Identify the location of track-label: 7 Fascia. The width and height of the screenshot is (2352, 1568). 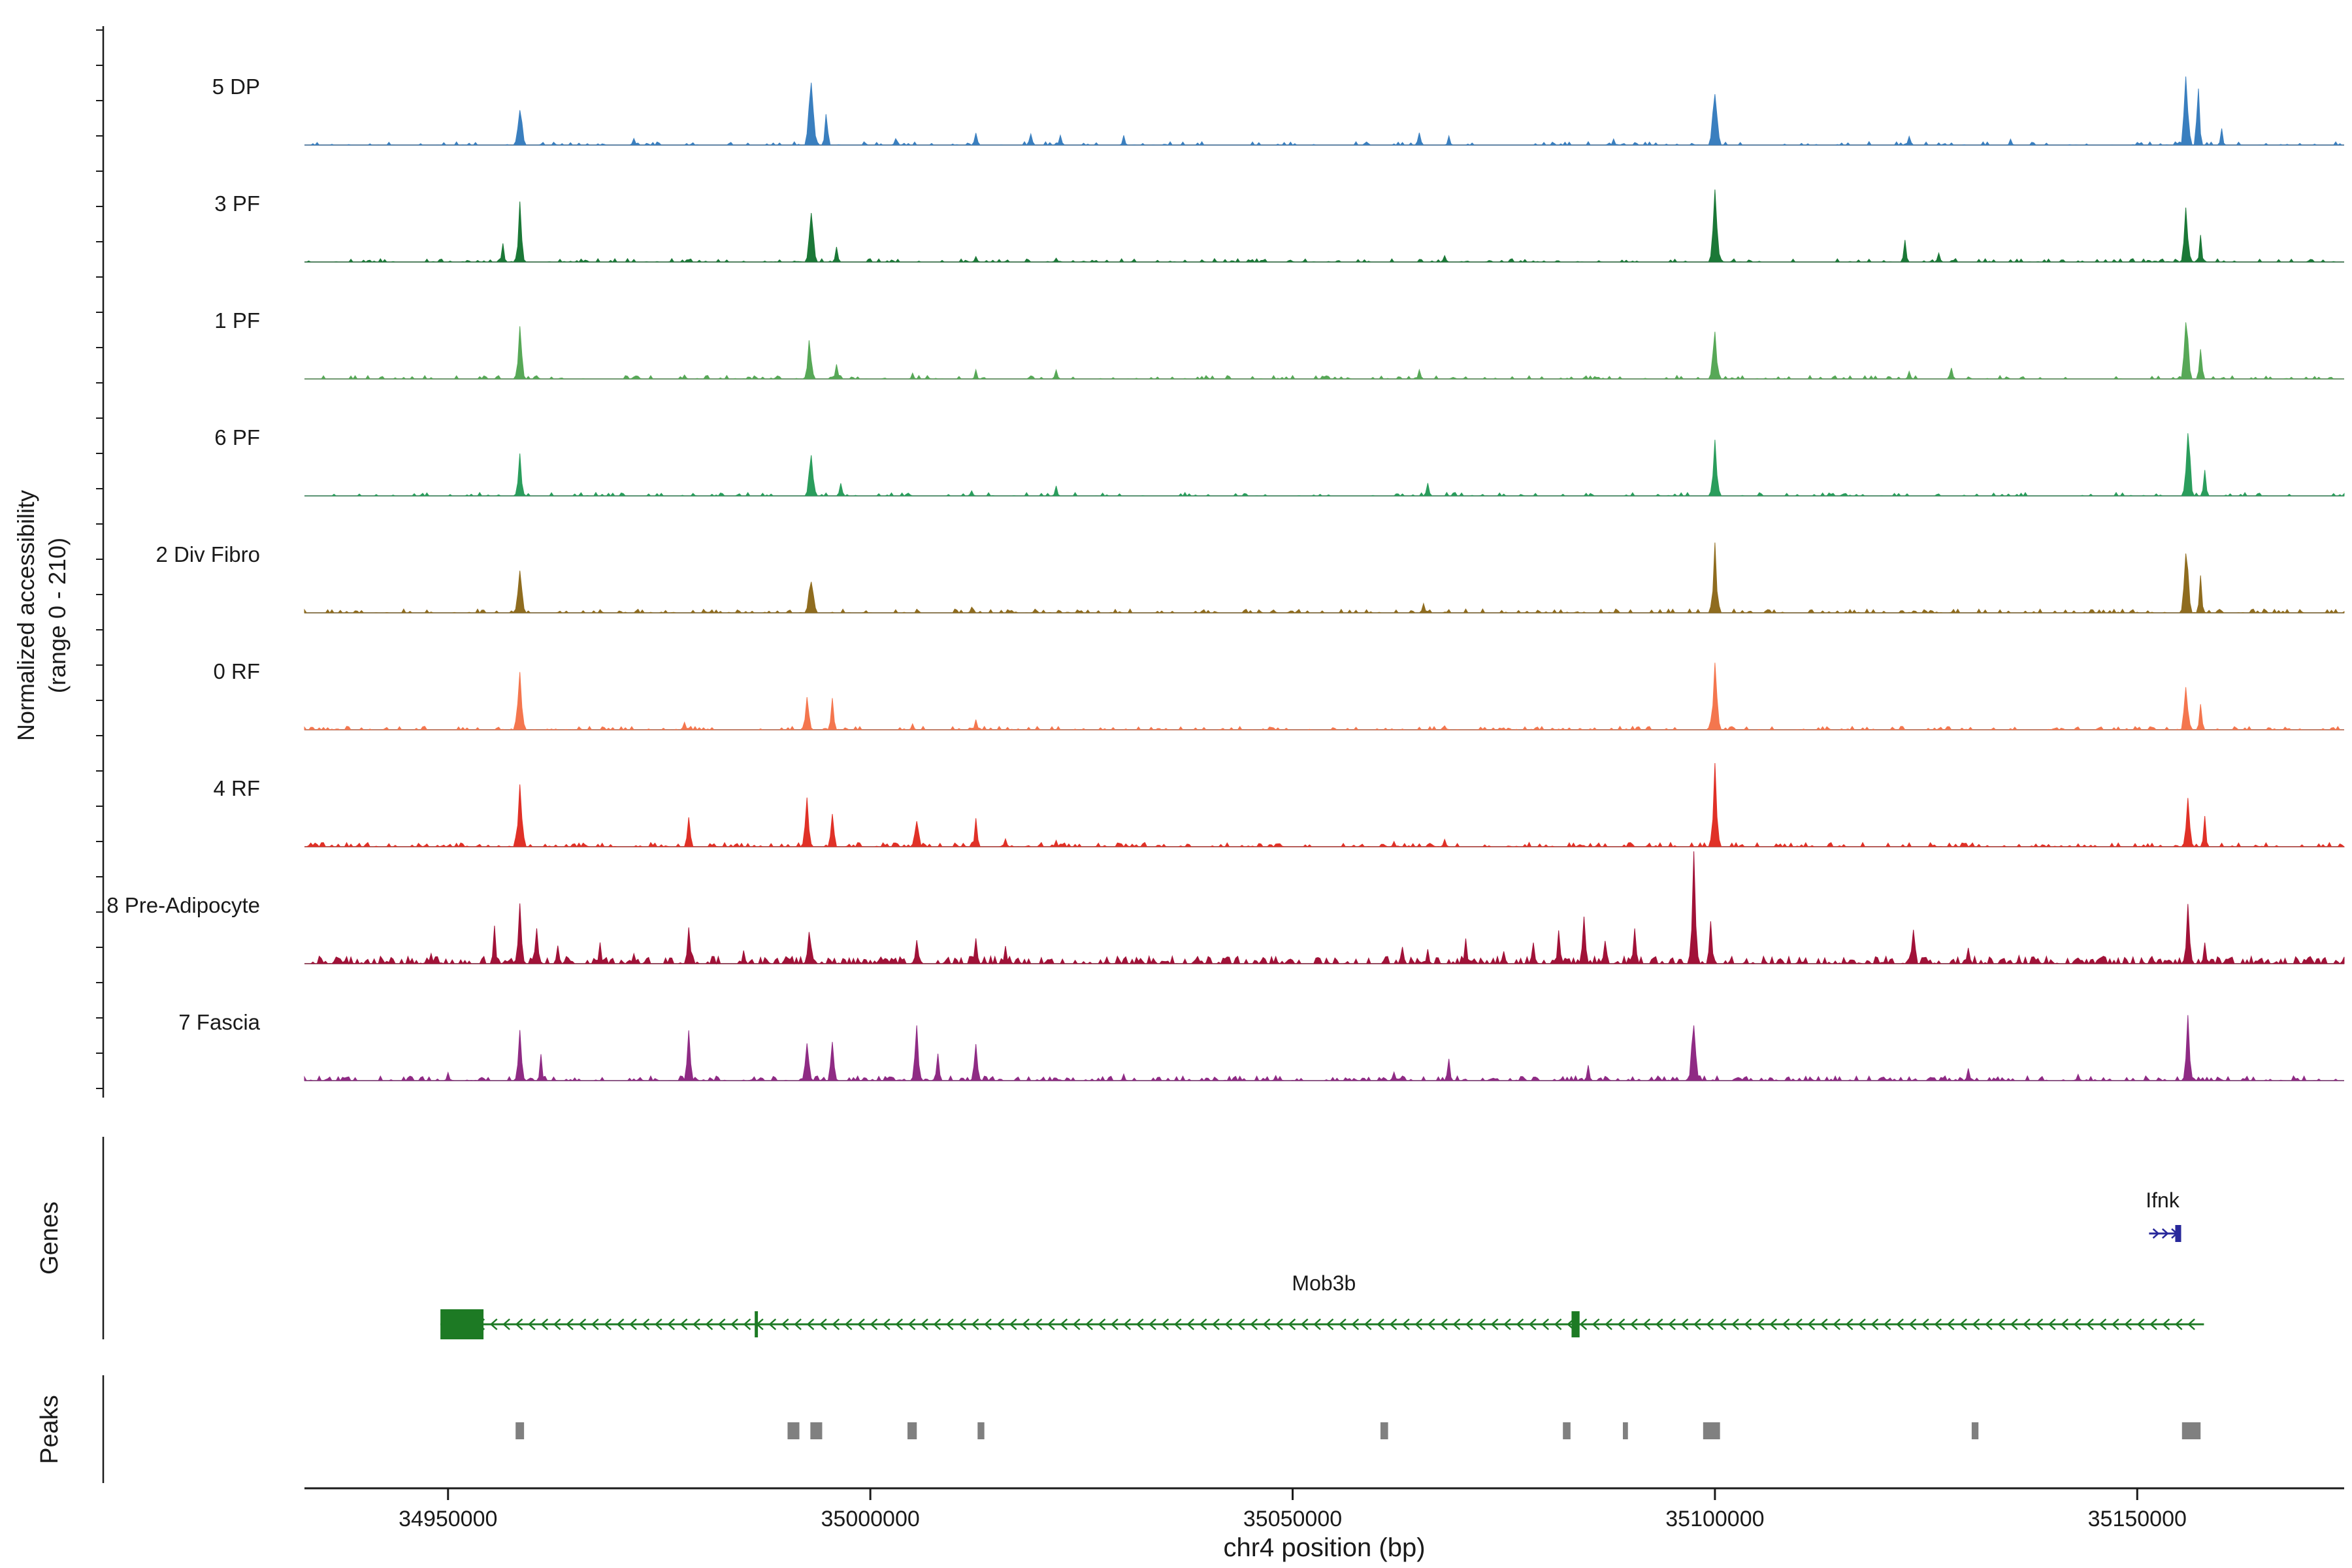
(219, 1022).